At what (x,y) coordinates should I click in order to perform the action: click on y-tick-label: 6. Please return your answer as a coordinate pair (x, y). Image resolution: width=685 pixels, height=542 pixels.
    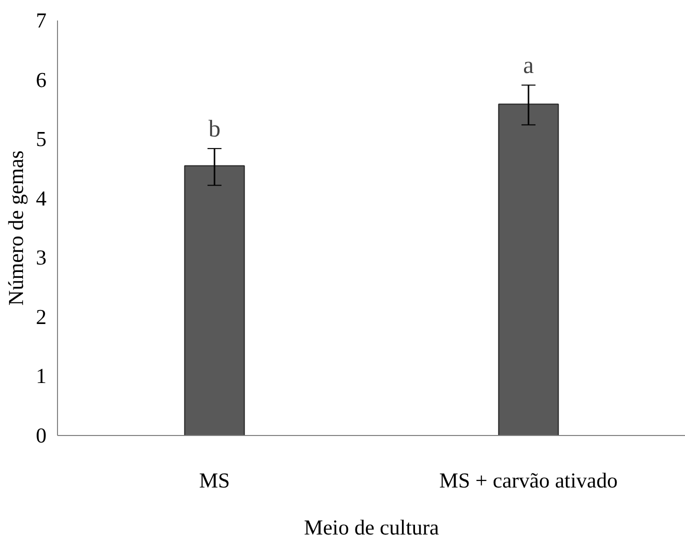
    Looking at the image, I should click on (41, 80).